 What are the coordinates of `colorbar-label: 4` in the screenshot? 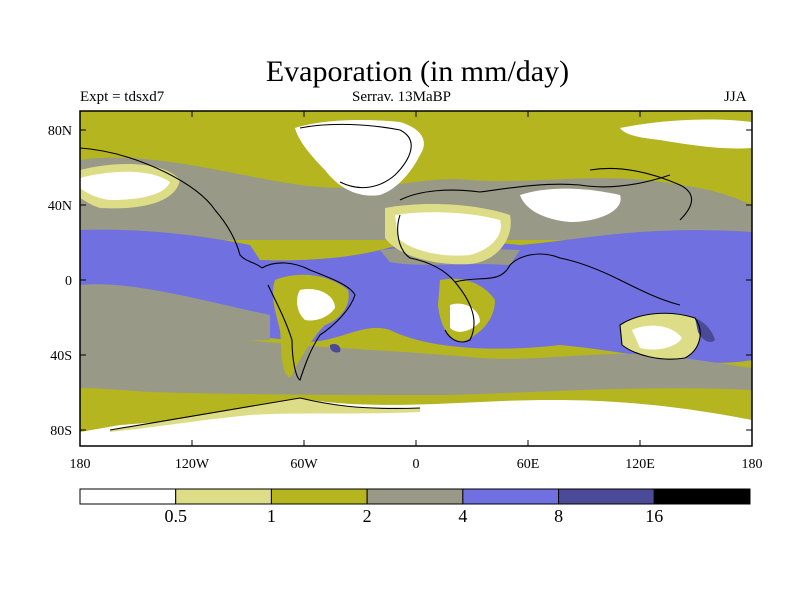 It's located at (462, 516).